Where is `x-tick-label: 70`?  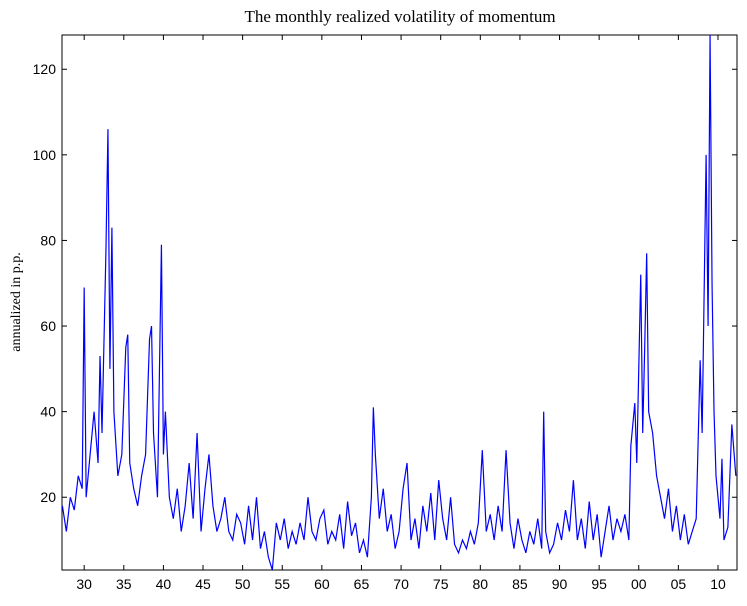
x-tick-label: 70 is located at coordinates (401, 584).